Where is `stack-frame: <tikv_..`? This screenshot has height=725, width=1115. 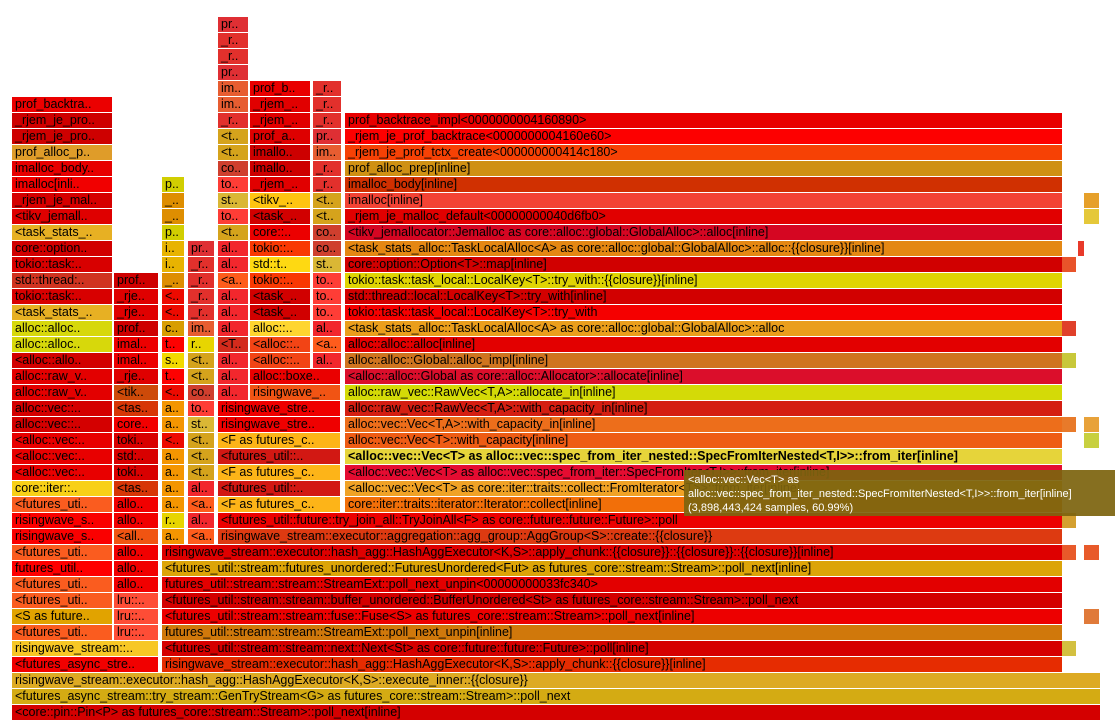 stack-frame: <tikv_.. is located at coordinates (280, 200).